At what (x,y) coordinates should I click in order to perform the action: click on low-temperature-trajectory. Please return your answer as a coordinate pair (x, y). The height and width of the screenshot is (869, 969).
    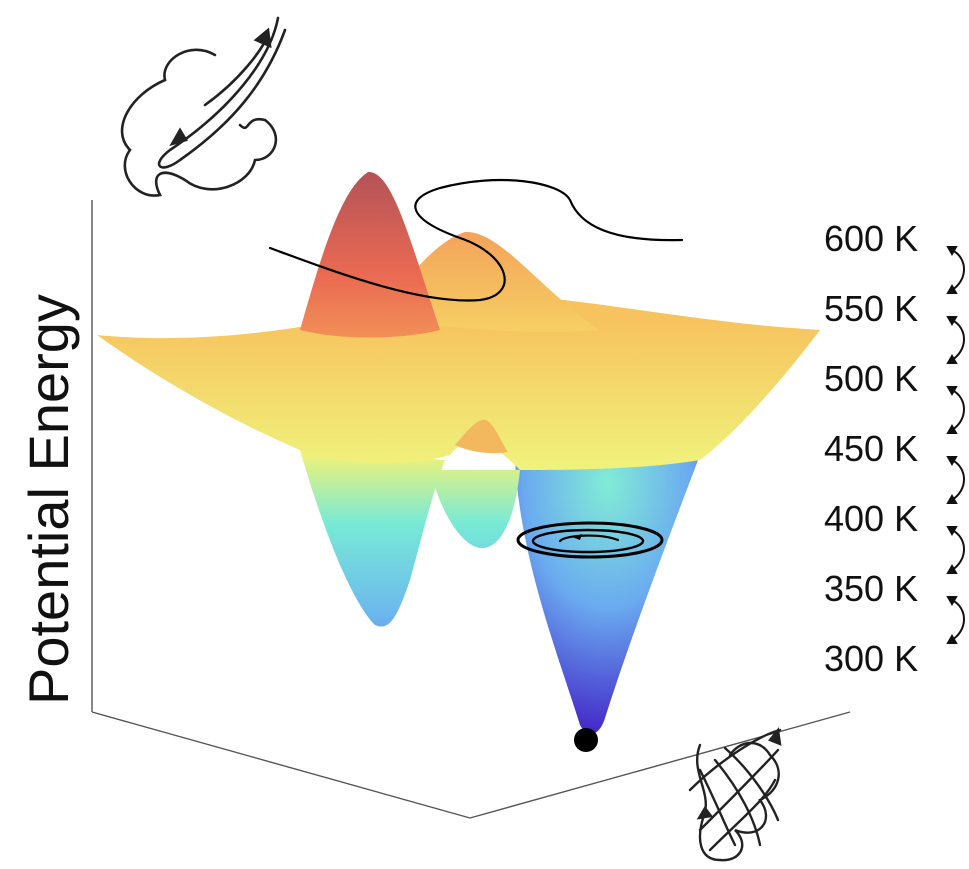
    Looking at the image, I should click on (590, 540).